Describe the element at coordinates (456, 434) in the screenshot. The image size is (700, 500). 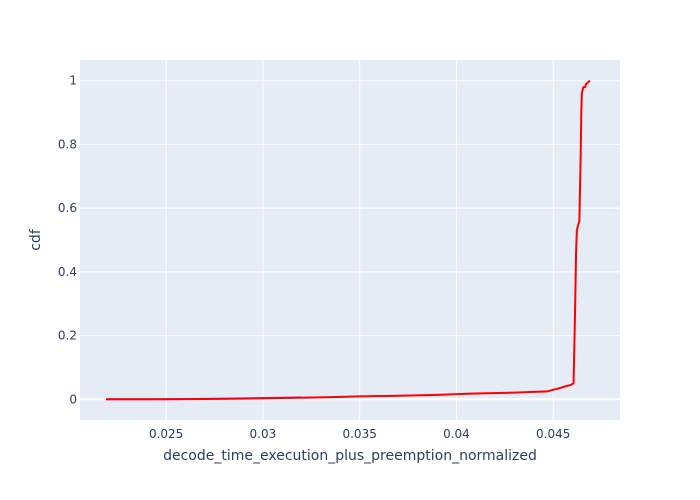
I see `x-tick-label: 0.04` at that location.